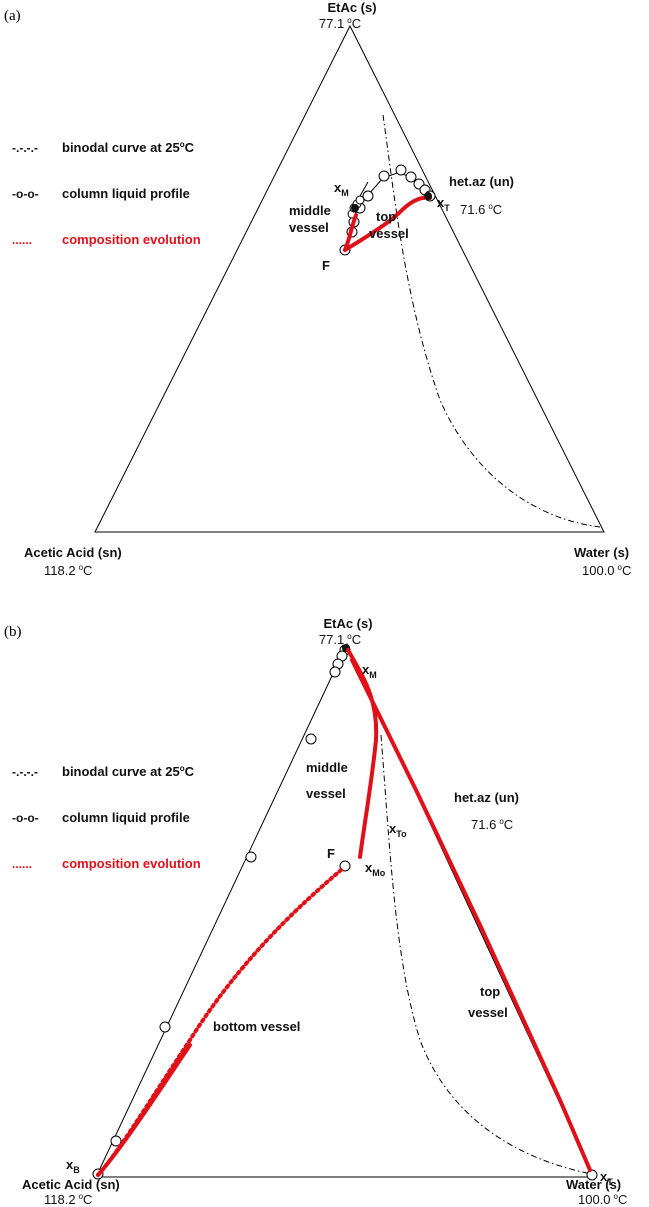  What do you see at coordinates (73, 1166) in the screenshot?
I see `panel-b-xb-label: xB` at bounding box center [73, 1166].